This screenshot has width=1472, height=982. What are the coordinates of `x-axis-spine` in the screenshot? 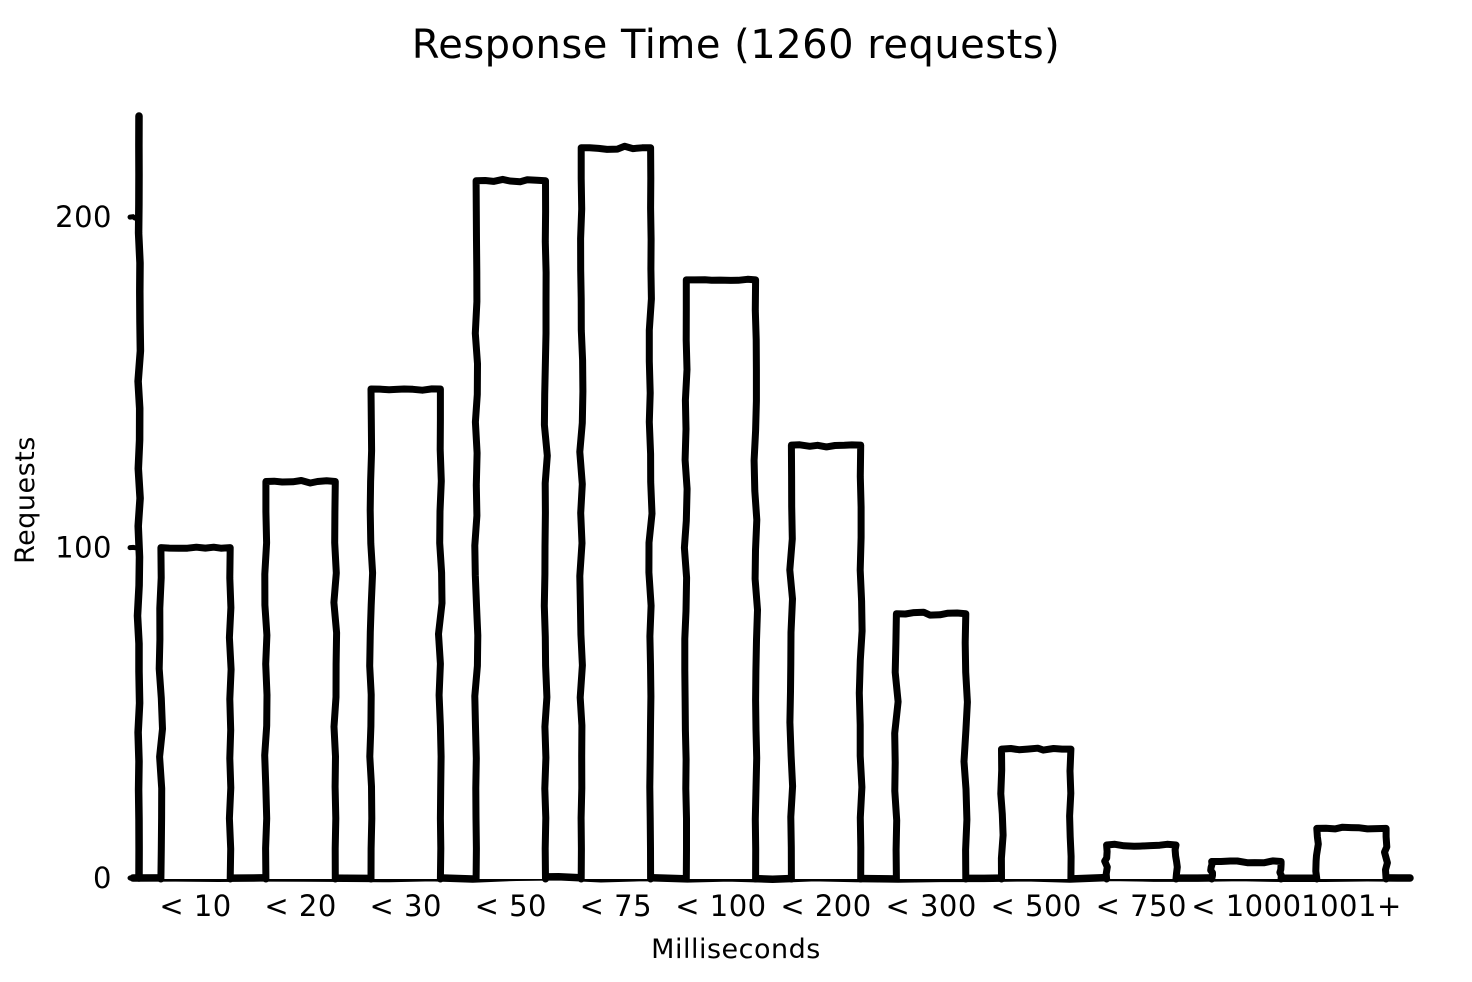 It's located at (771, 877).